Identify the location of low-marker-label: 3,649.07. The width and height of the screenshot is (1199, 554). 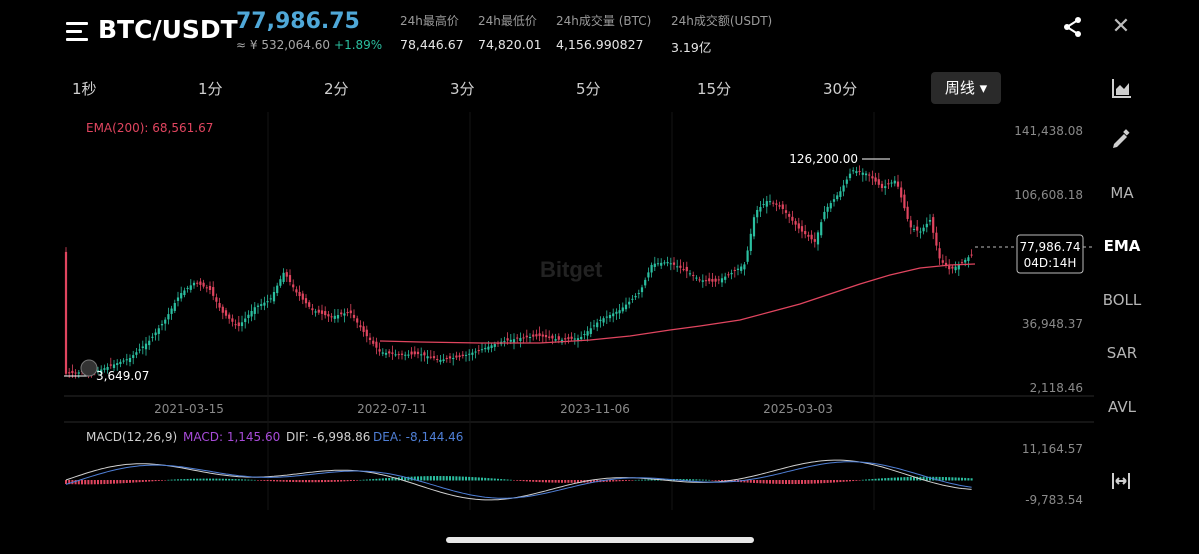
(122, 376).